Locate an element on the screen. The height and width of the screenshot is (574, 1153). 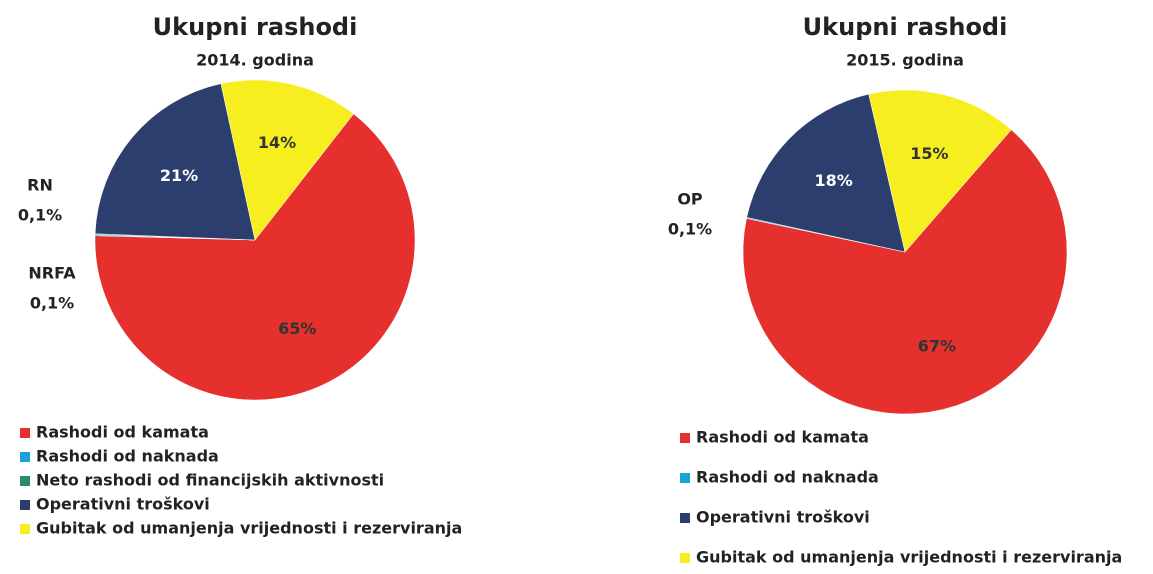
slice-name-label: NRFA is located at coordinates (52, 273).